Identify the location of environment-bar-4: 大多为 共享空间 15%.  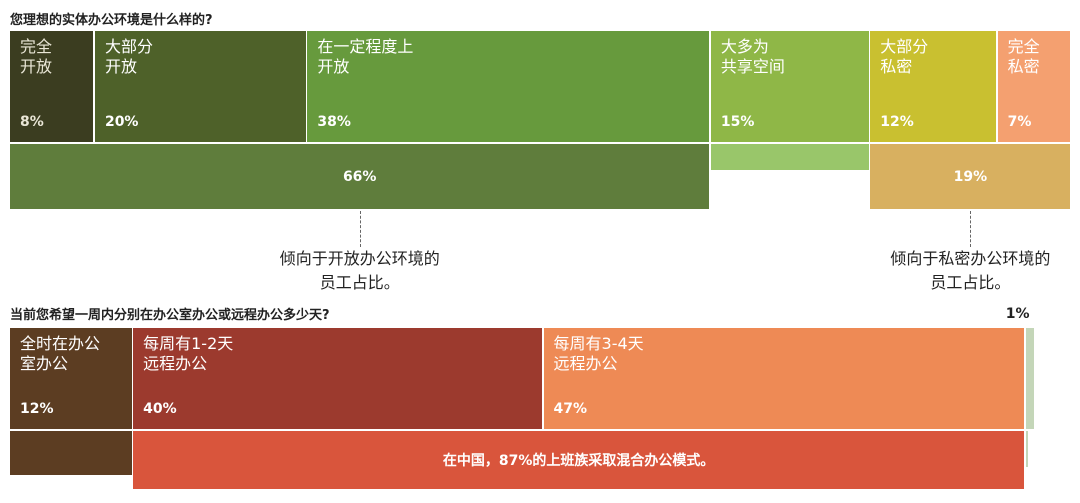
(789, 86).